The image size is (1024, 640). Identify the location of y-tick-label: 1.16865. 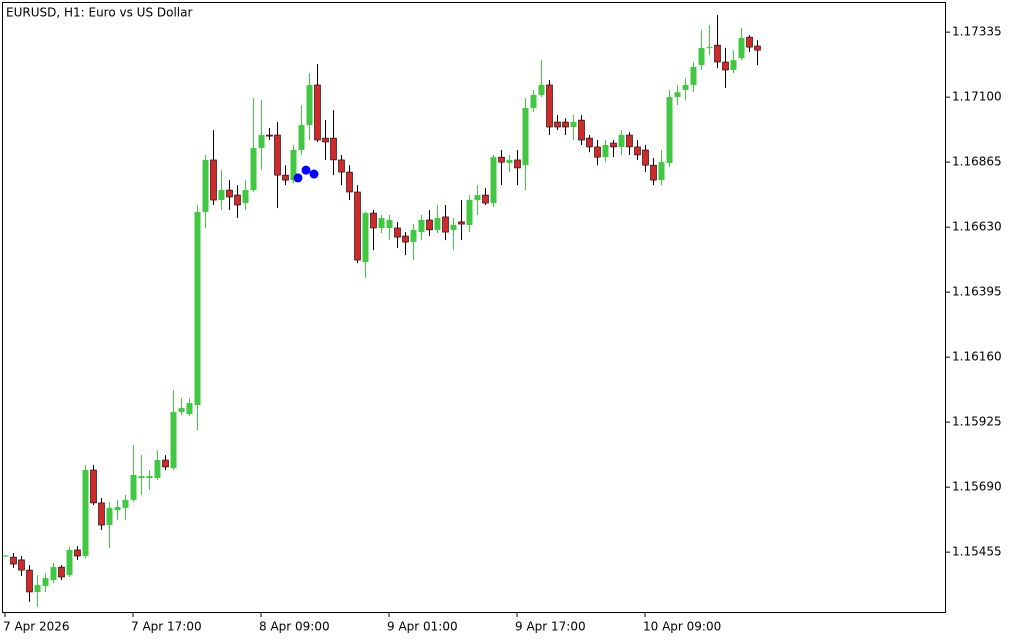
(977, 162).